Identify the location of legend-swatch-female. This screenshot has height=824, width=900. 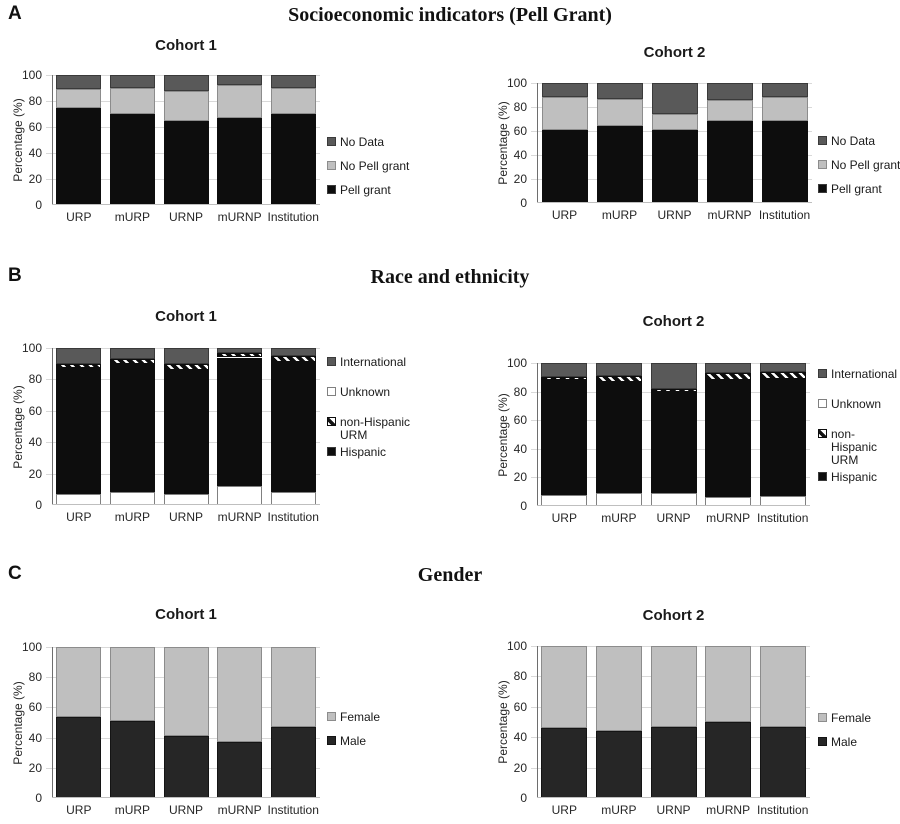
(822, 717).